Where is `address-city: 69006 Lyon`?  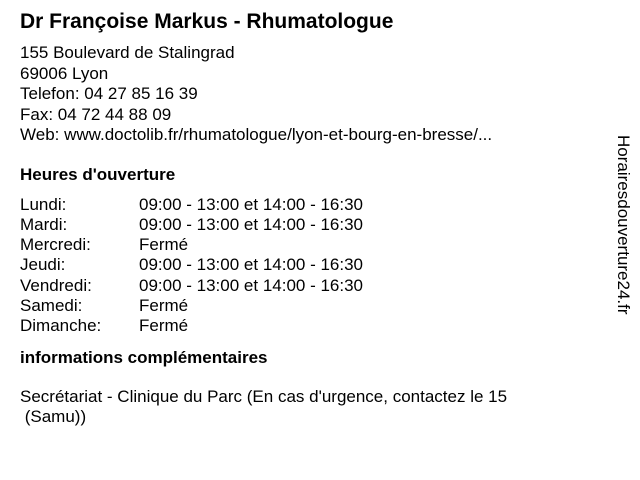
address-city: 69006 Lyon is located at coordinates (64, 73).